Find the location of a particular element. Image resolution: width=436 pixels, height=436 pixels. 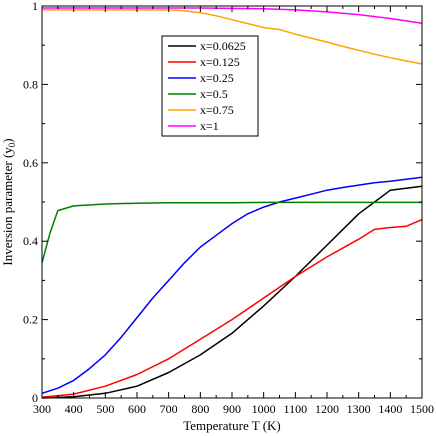

x-tick-label: 1100 is located at coordinates (296, 409).